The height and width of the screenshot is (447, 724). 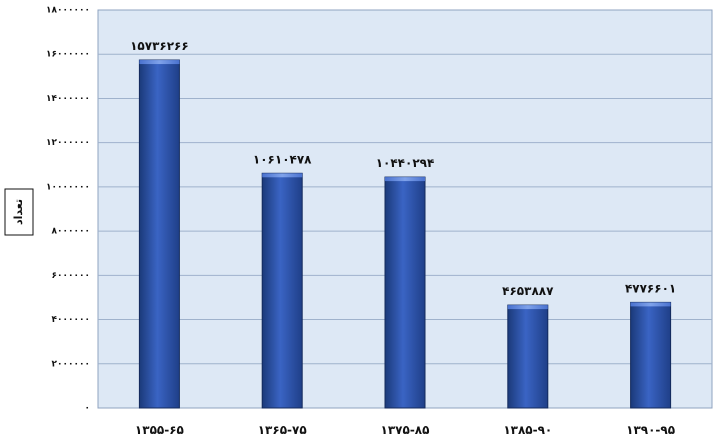 I want to click on y-tick-label: ۱۴۰۰۰۰۰۰, so click(x=68, y=99).